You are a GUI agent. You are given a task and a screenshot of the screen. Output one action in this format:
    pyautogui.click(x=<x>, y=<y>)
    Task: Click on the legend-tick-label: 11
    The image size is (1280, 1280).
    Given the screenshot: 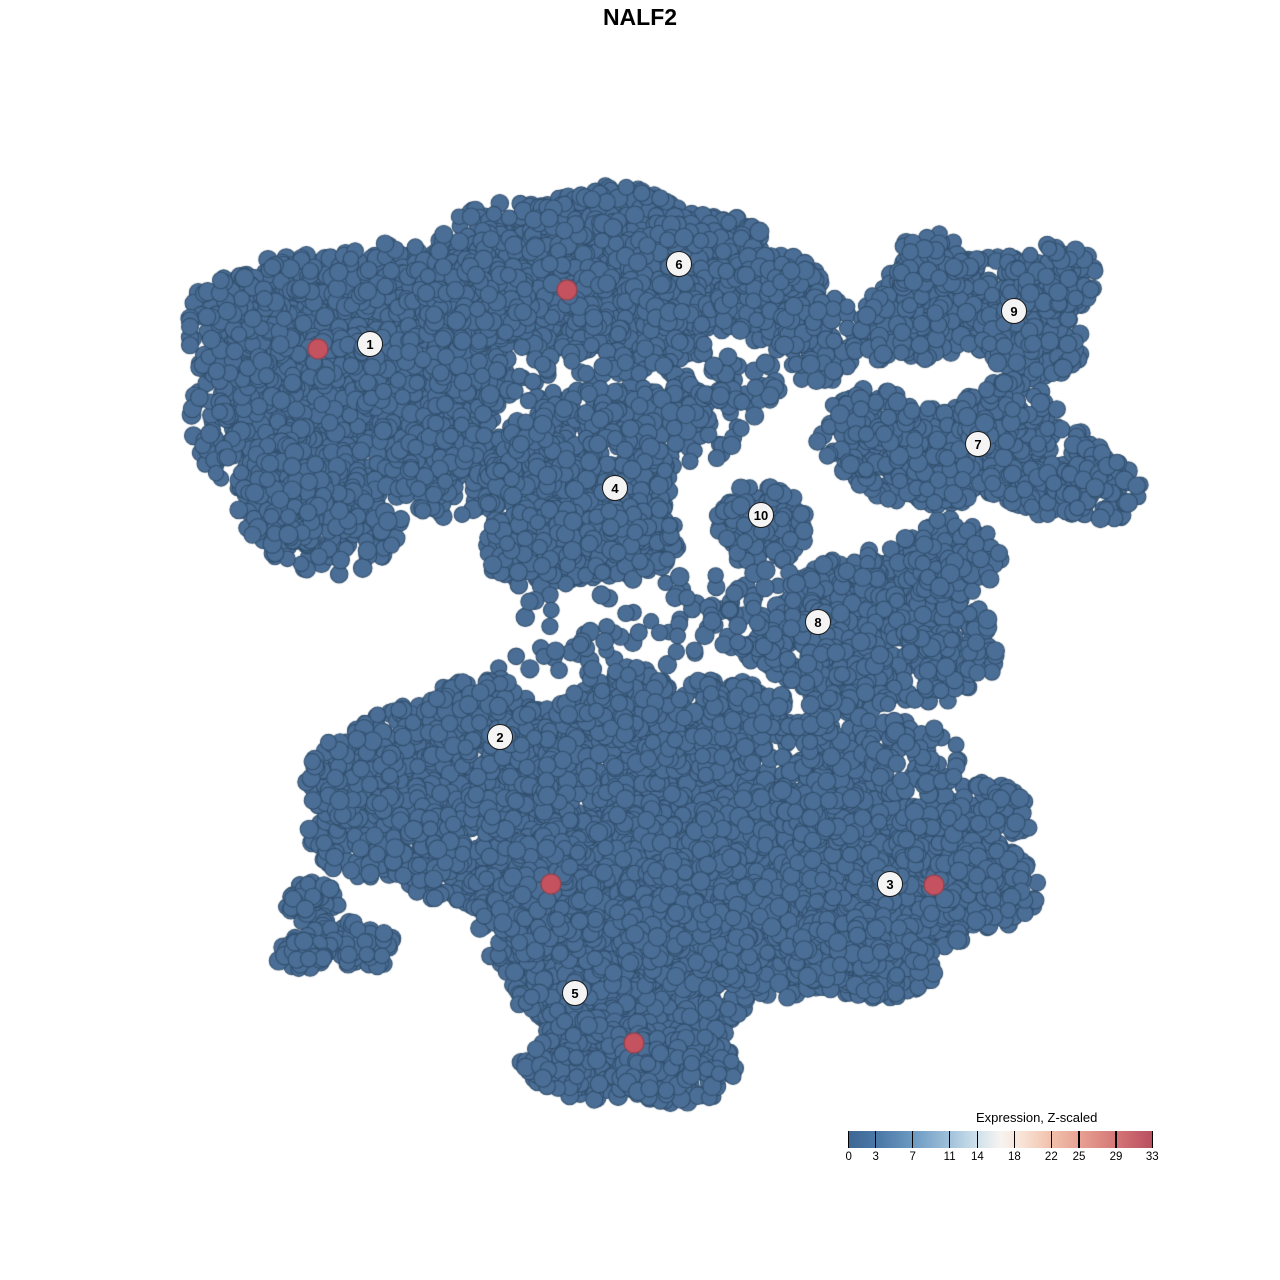 What is the action you would take?
    pyautogui.click(x=949, y=1157)
    